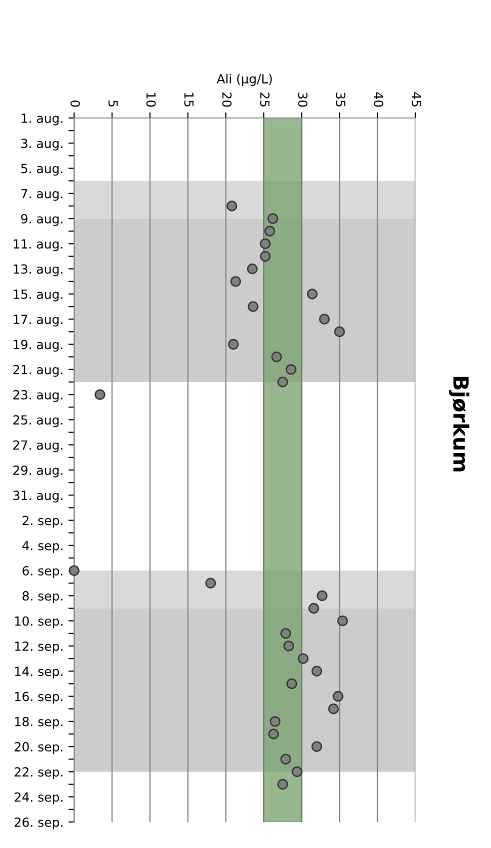  Describe the element at coordinates (227, 99) in the screenshot. I see `x-tick-label: 20` at that location.